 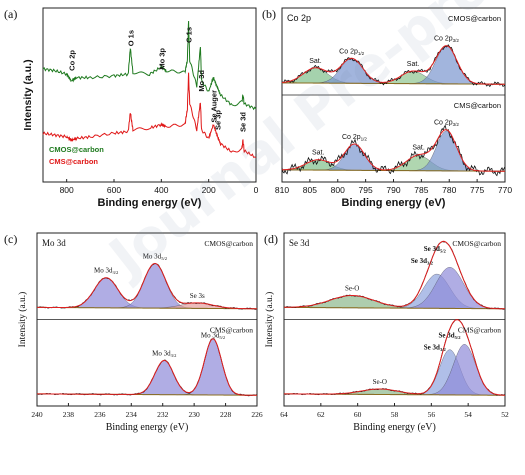 I want to click on panel-label-b: (b), so click(x=269, y=14).